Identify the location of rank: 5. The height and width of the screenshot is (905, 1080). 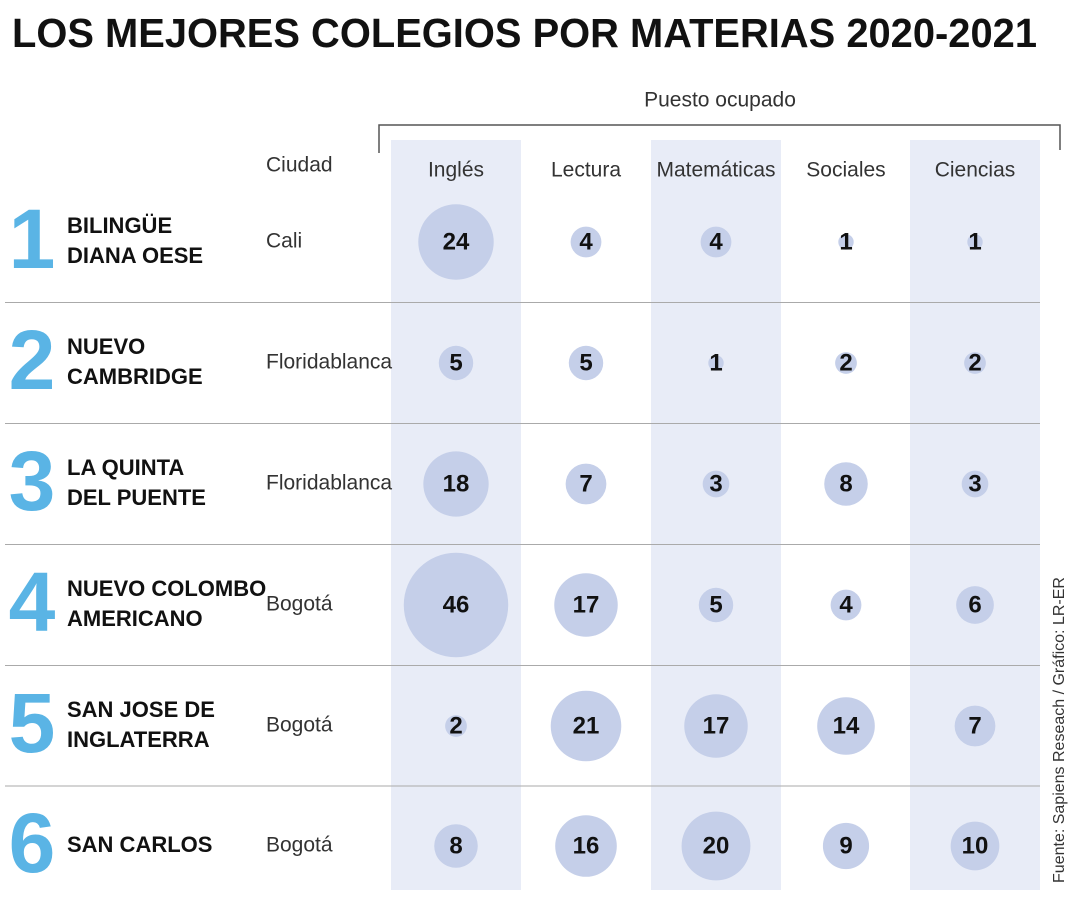
(32, 723).